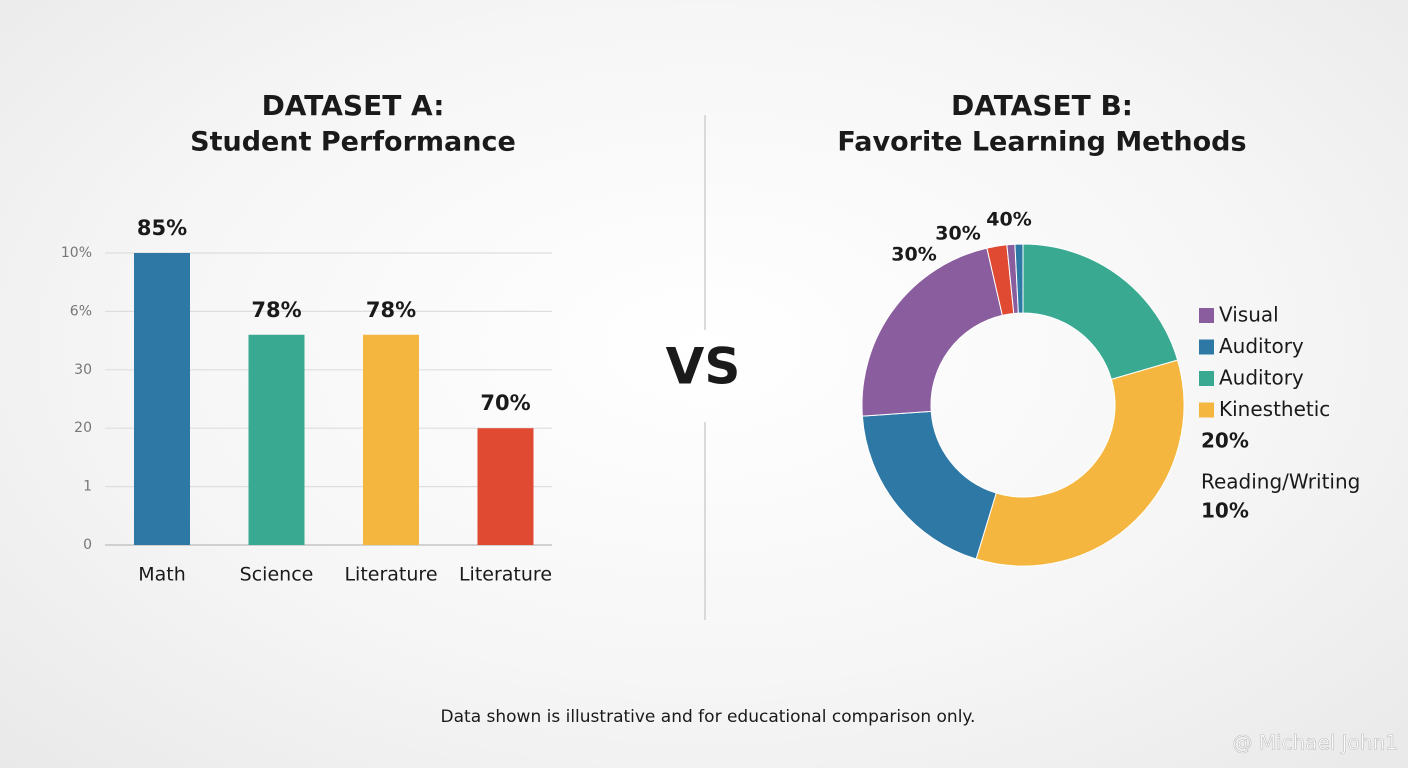 Image resolution: width=1408 pixels, height=768 pixels. What do you see at coordinates (1280, 482) in the screenshot?
I see `legend-note: Reading/Writing` at bounding box center [1280, 482].